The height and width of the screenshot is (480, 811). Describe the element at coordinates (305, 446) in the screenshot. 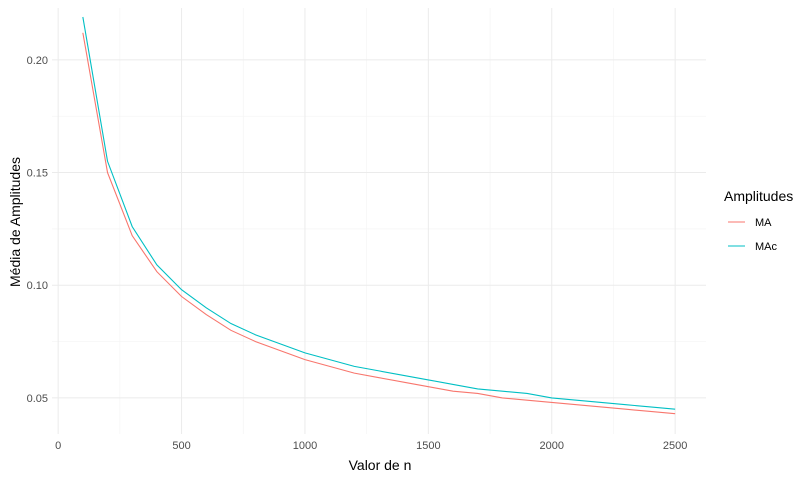

I see `x-tick-label: 1000` at that location.